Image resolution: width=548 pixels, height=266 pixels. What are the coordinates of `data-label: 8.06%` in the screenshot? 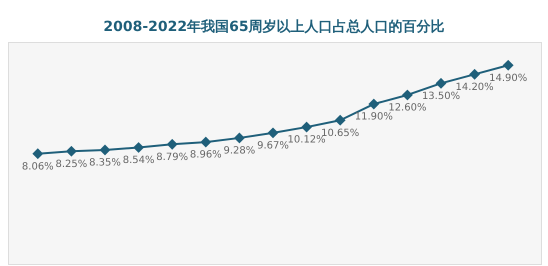 It's located at (38, 166).